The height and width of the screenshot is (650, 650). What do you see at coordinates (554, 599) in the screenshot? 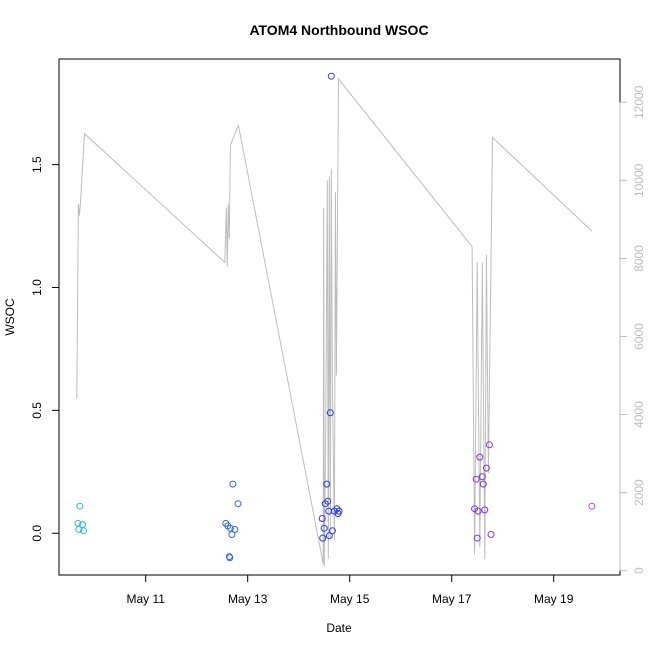
I see `x-tick-label: May 19` at bounding box center [554, 599].